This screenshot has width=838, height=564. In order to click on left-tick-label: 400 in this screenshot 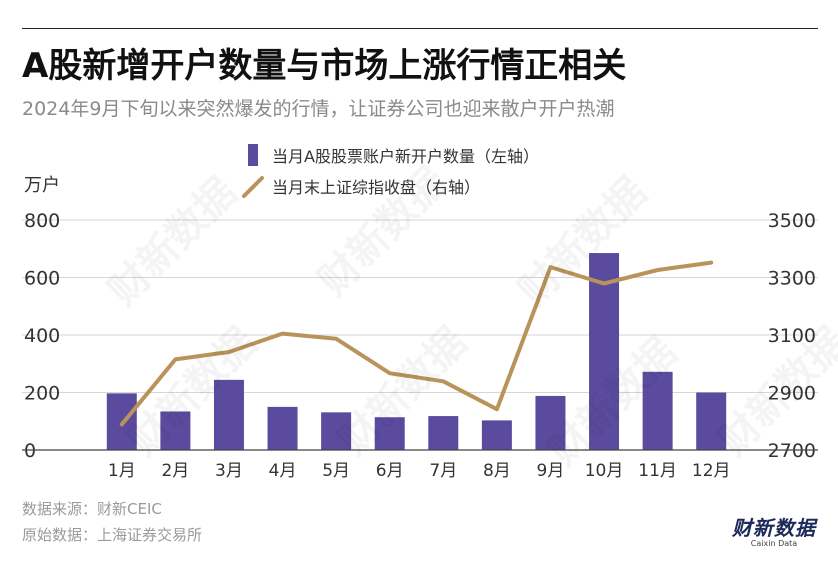, I will do `click(42, 336)`.